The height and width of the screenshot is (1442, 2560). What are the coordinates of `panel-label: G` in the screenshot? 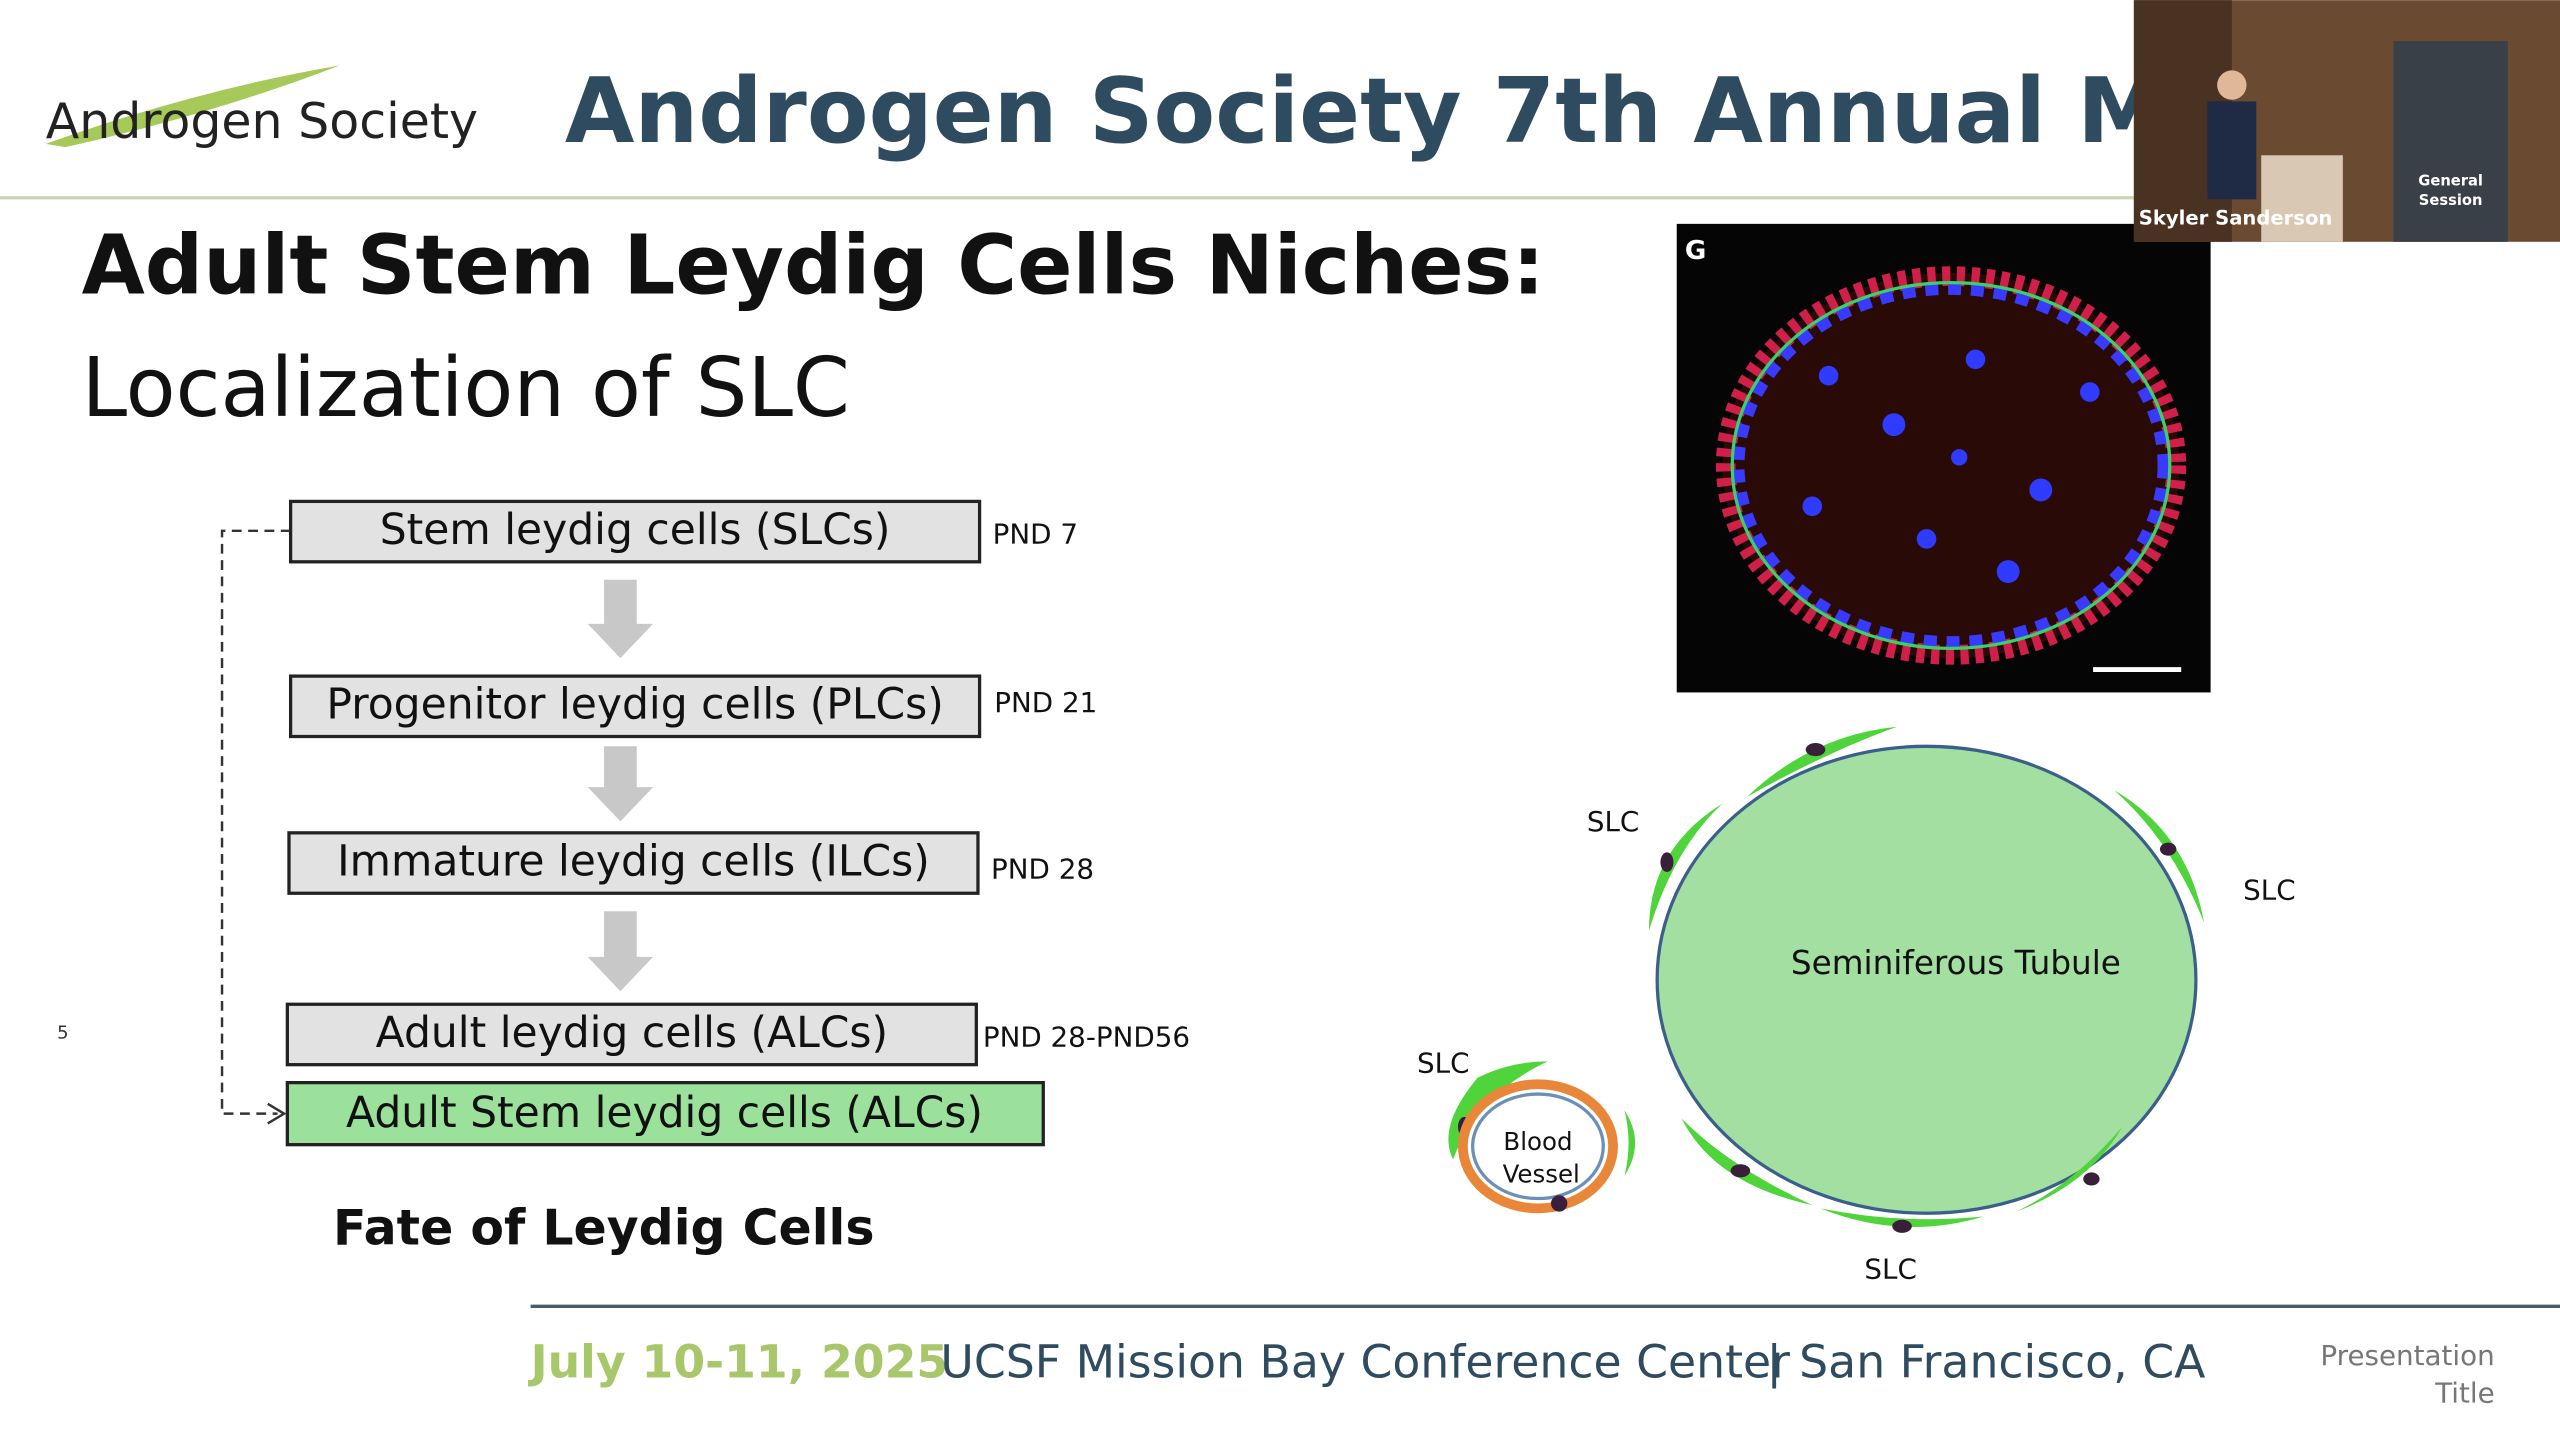 It's located at (1695, 251).